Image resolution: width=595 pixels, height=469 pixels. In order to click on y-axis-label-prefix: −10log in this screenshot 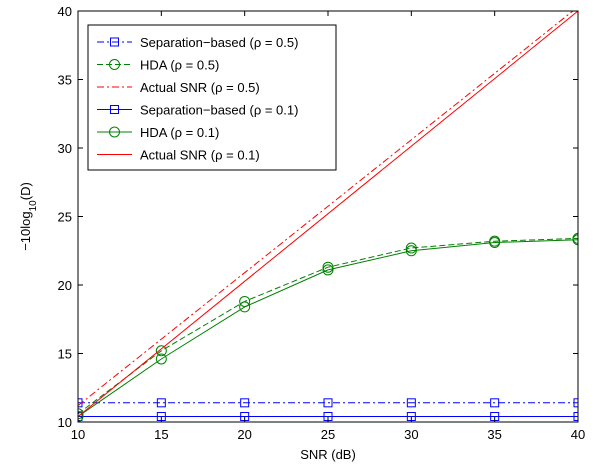, I will do `click(25, 230)`.